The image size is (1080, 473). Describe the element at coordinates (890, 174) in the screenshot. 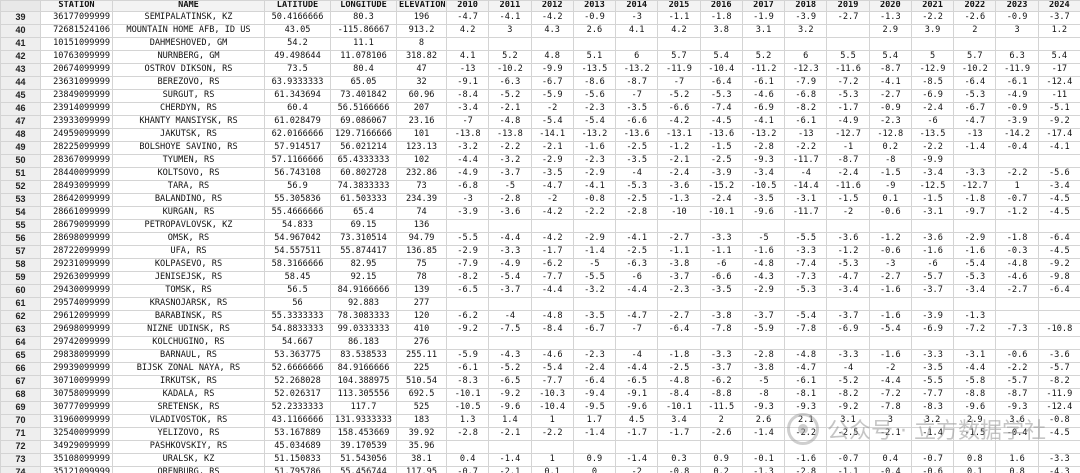

I see `cell-year-2020: -1.5` at that location.